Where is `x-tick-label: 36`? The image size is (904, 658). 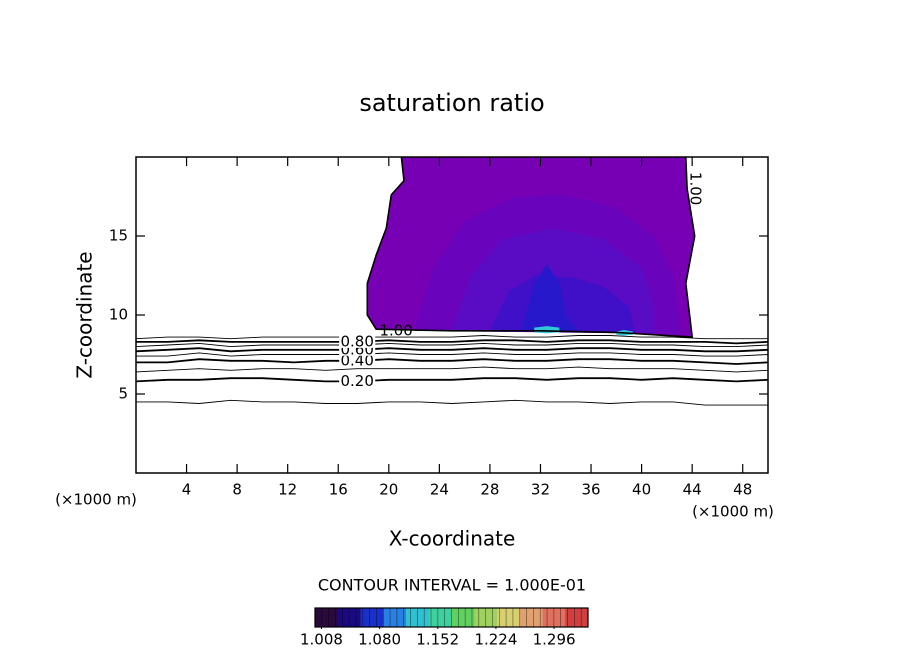 x-tick-label: 36 is located at coordinates (590, 490).